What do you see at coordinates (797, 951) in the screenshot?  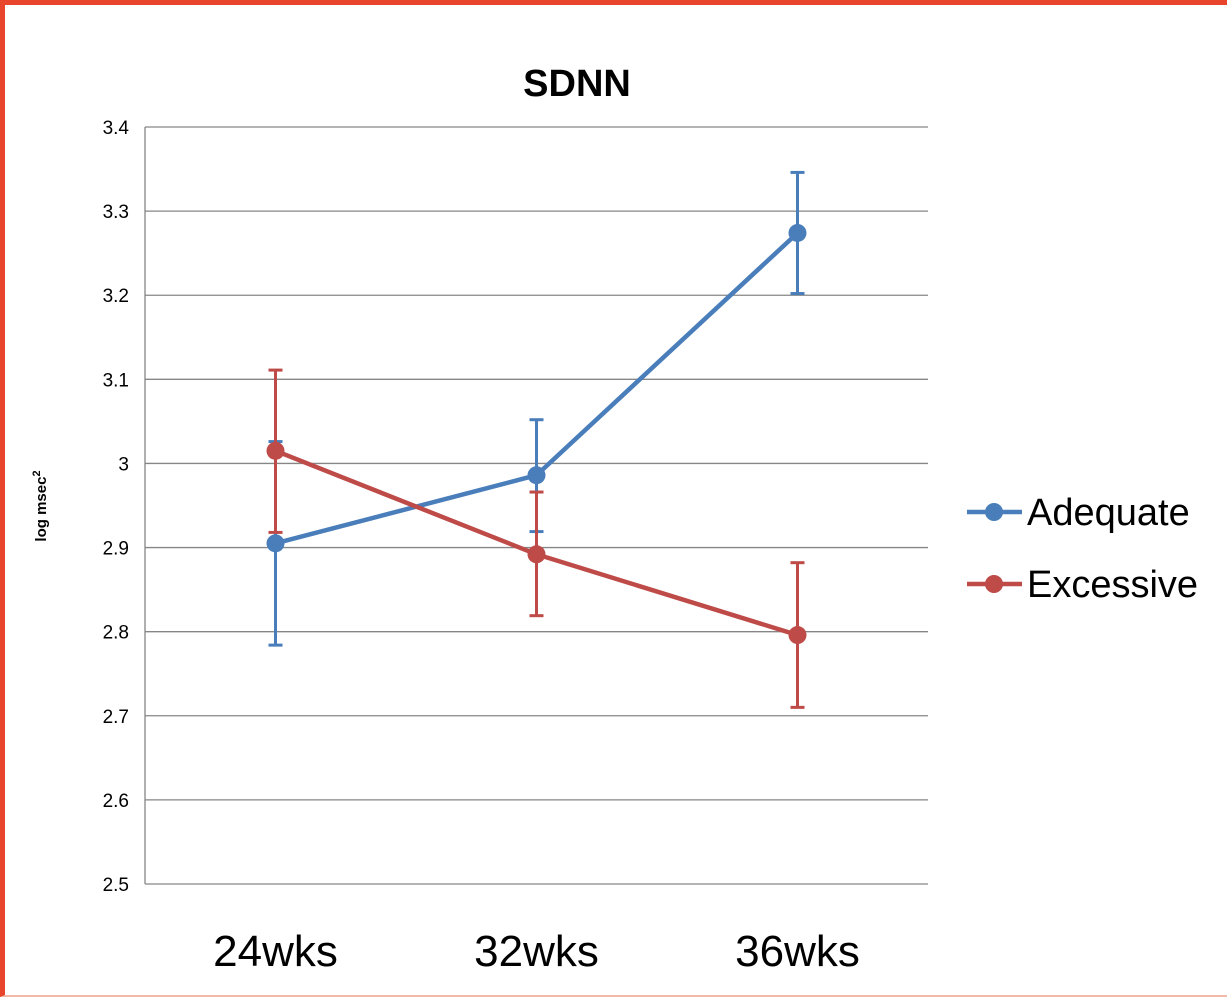 I see `x-tick-label: 36wks` at bounding box center [797, 951].